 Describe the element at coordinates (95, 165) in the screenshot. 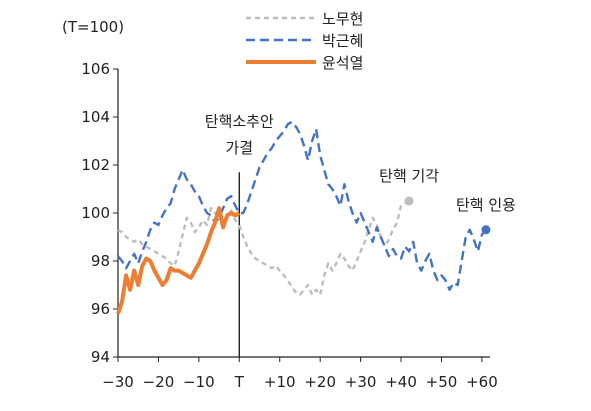

I see `y-tick-label: 102` at that location.